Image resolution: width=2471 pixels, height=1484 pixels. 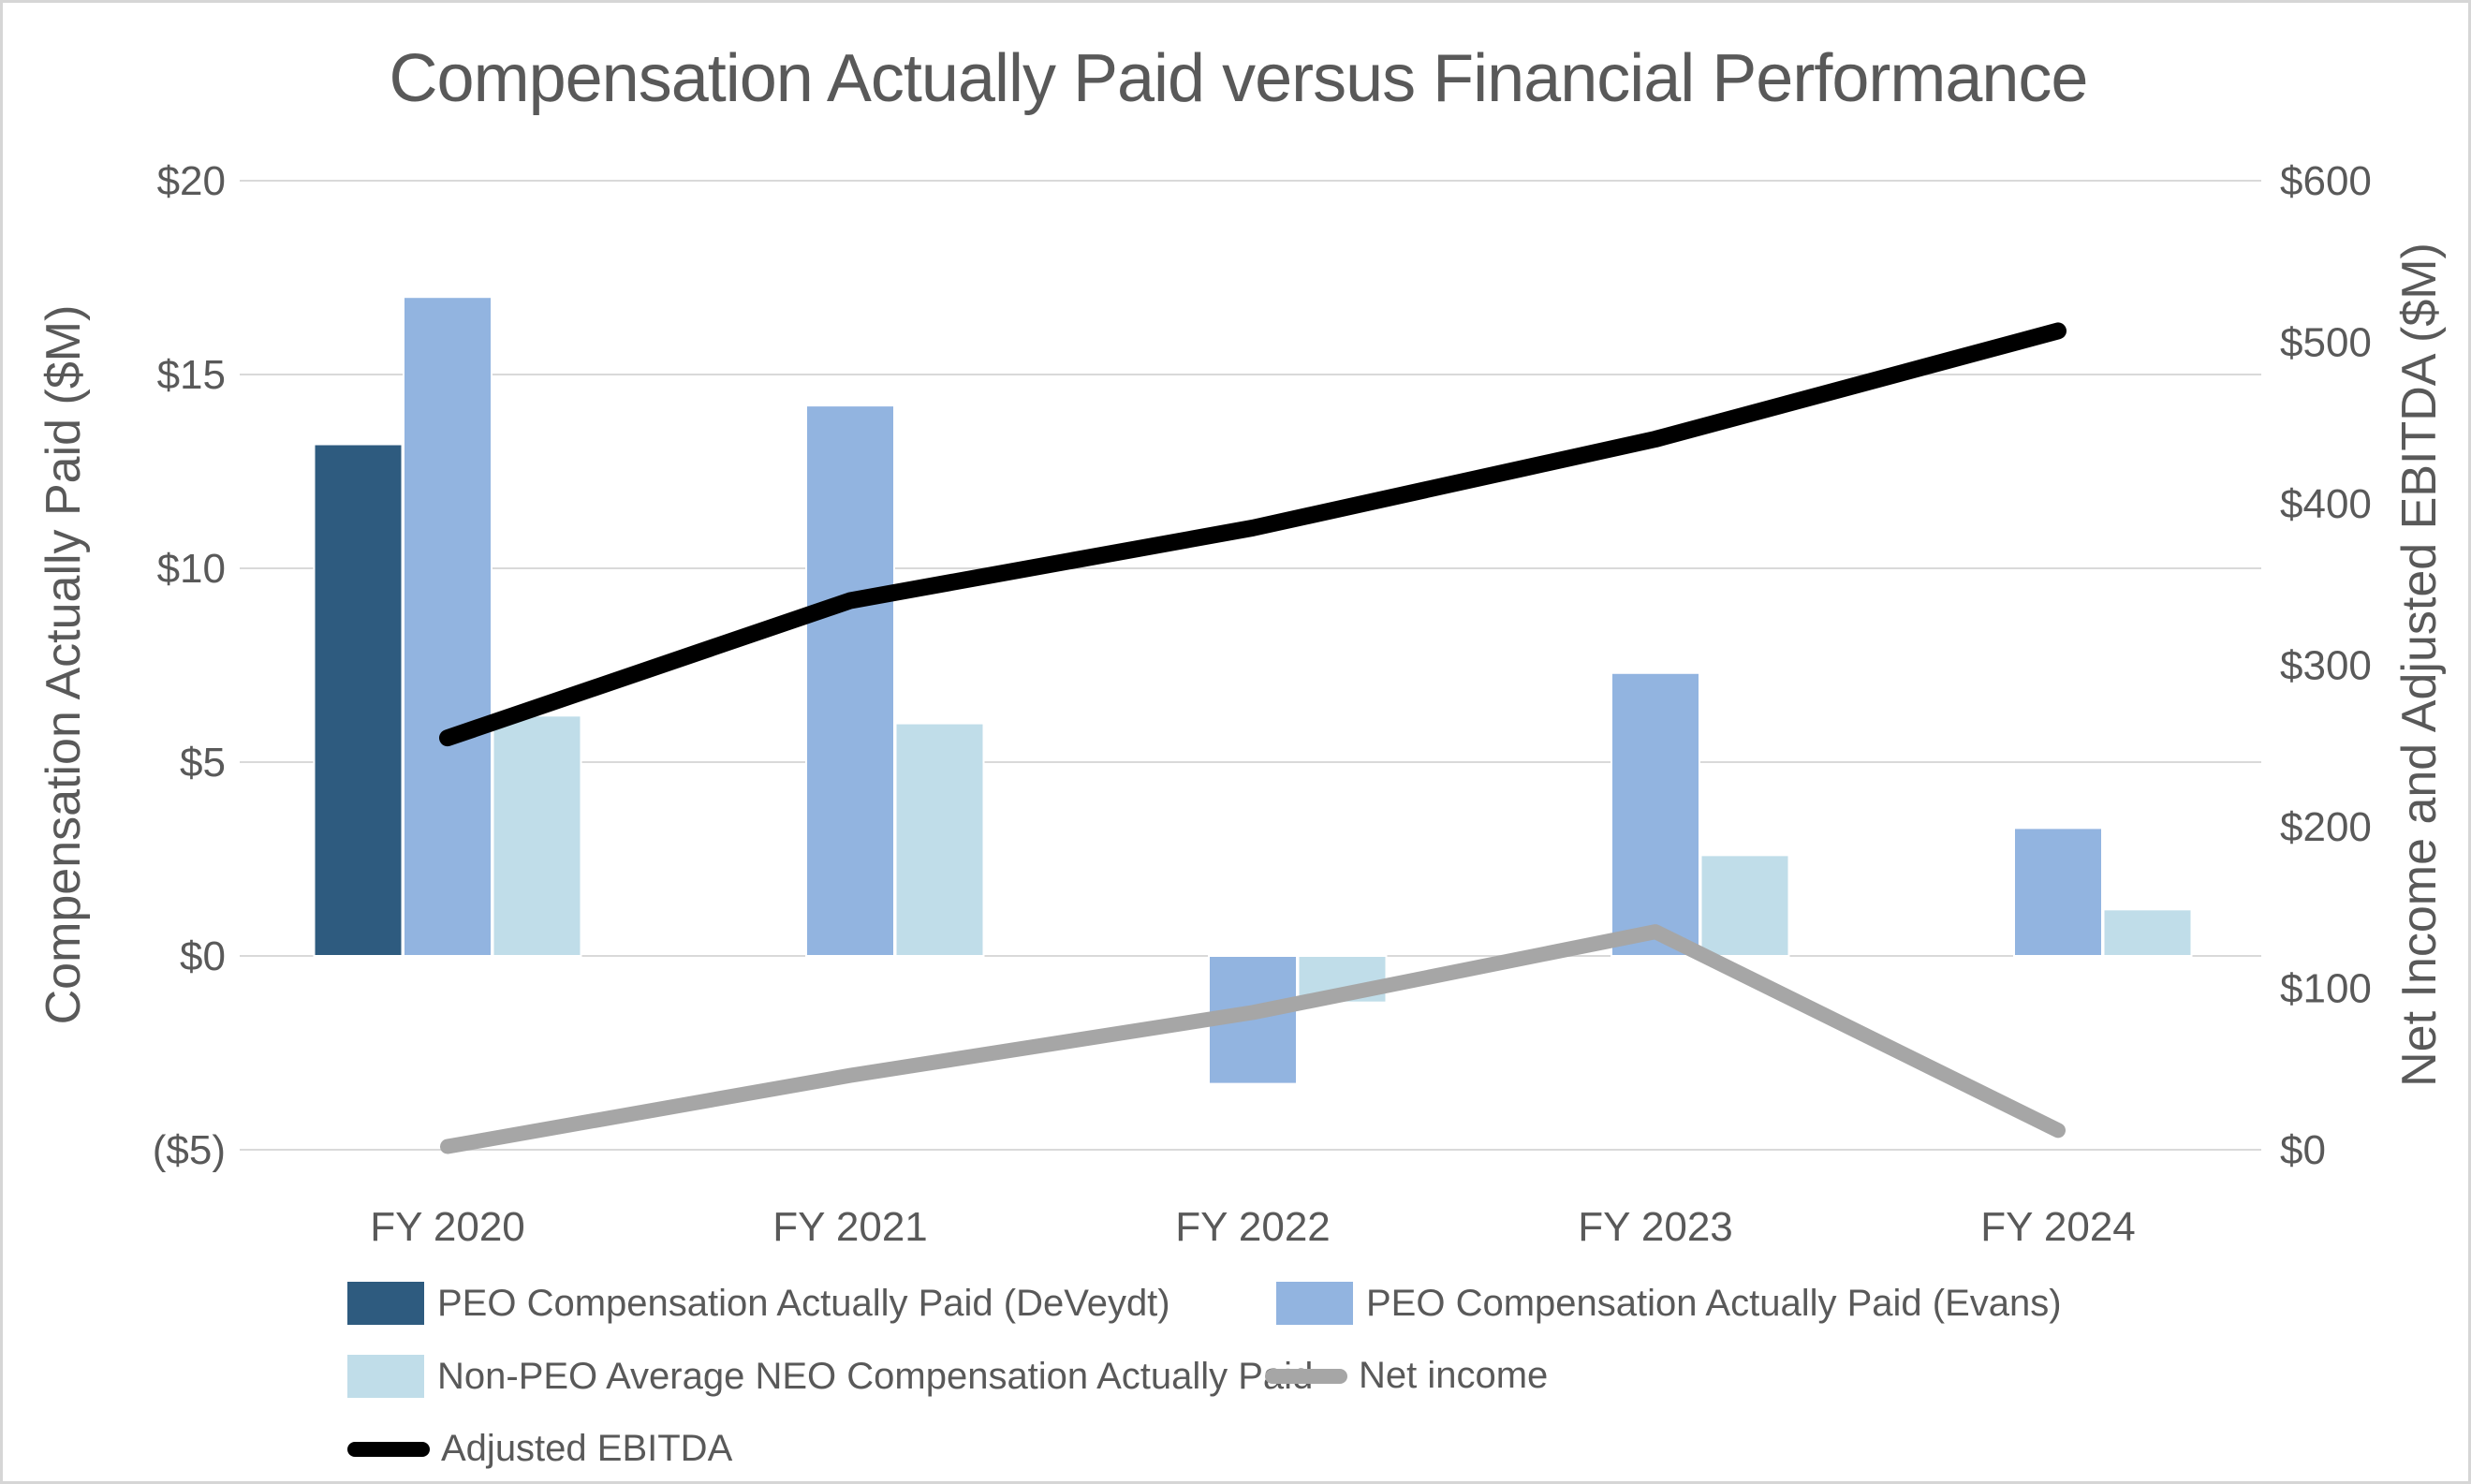 I want to click on right-axis-tick-label: $500, so click(x=2326, y=343).